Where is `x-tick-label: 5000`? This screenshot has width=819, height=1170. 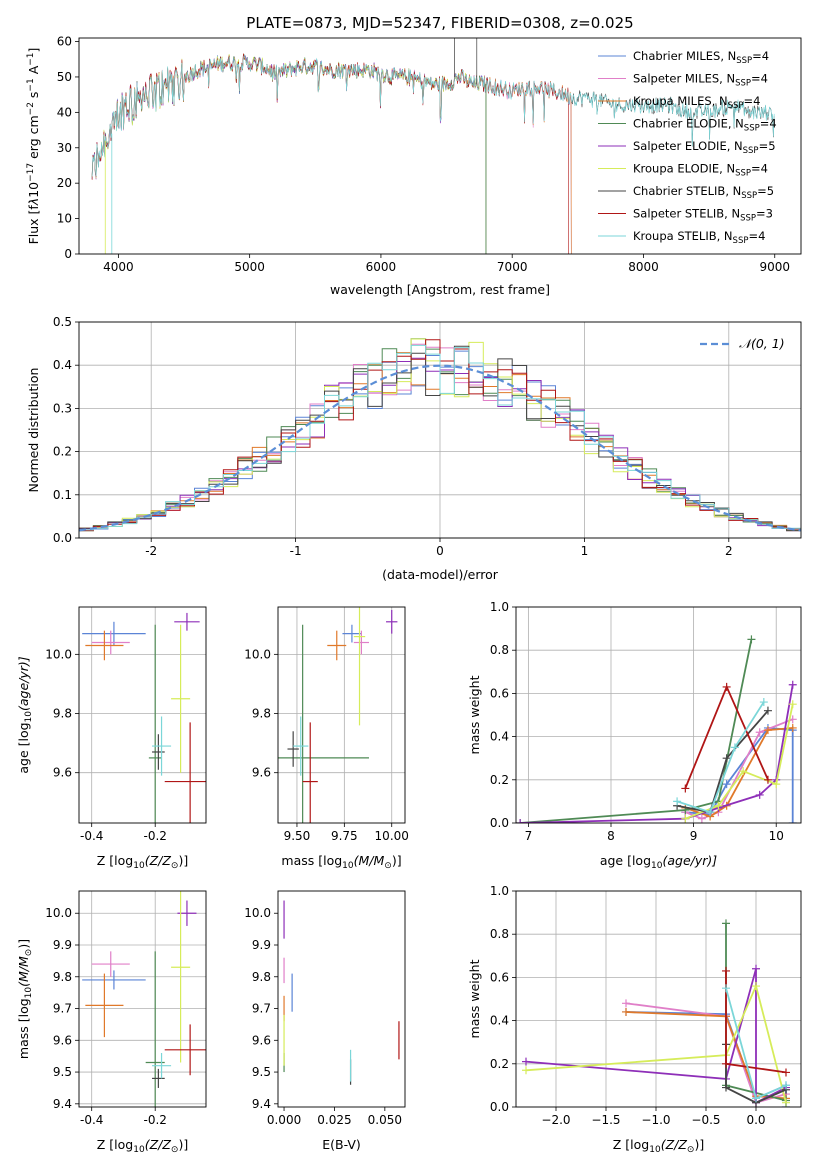 x-tick-label: 5000 is located at coordinates (249, 267).